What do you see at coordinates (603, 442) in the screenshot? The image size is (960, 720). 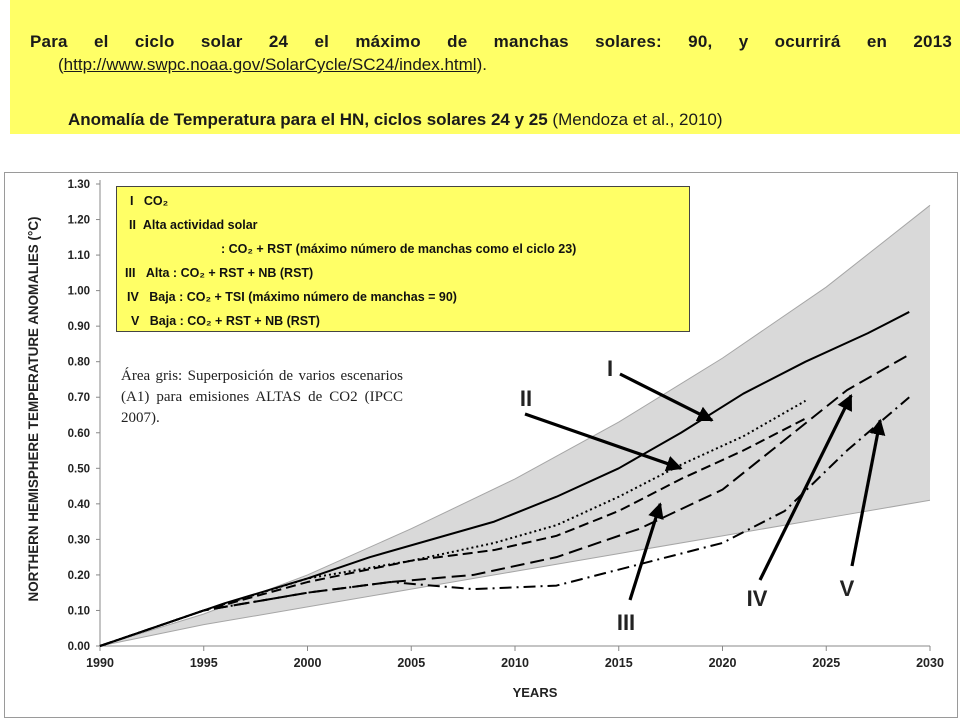 I see `arrow-ii` at bounding box center [603, 442].